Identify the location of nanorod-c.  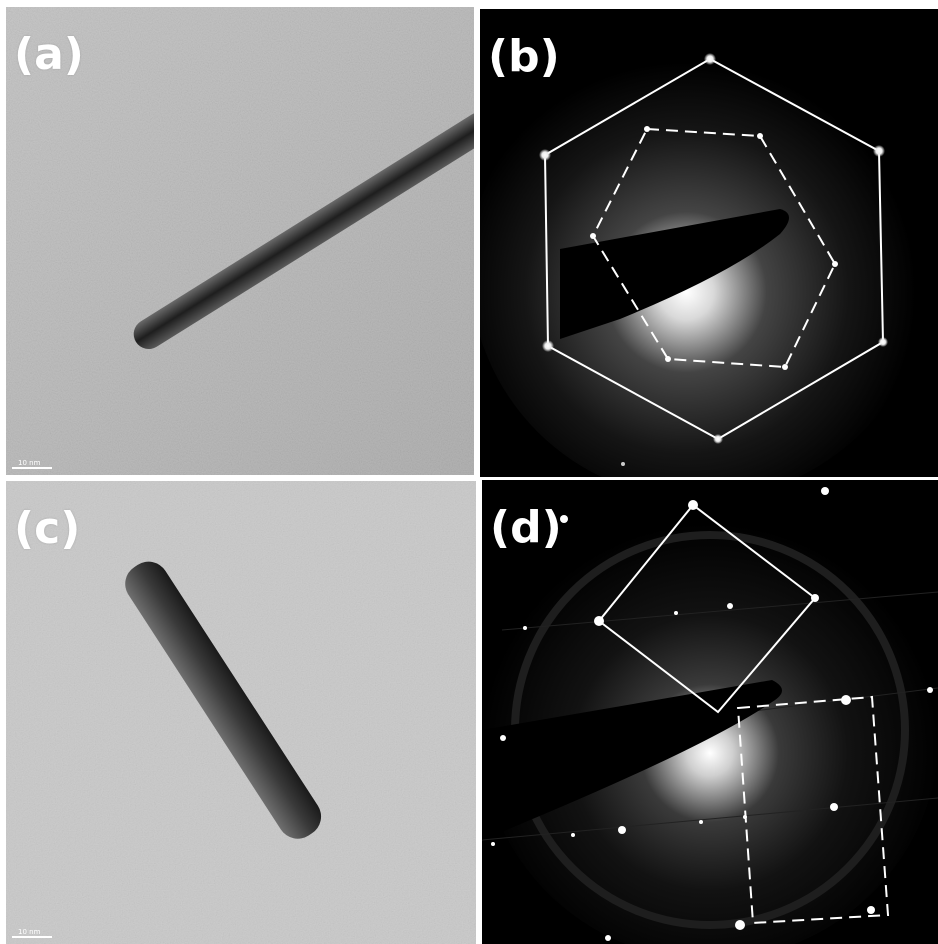
(223, 700).